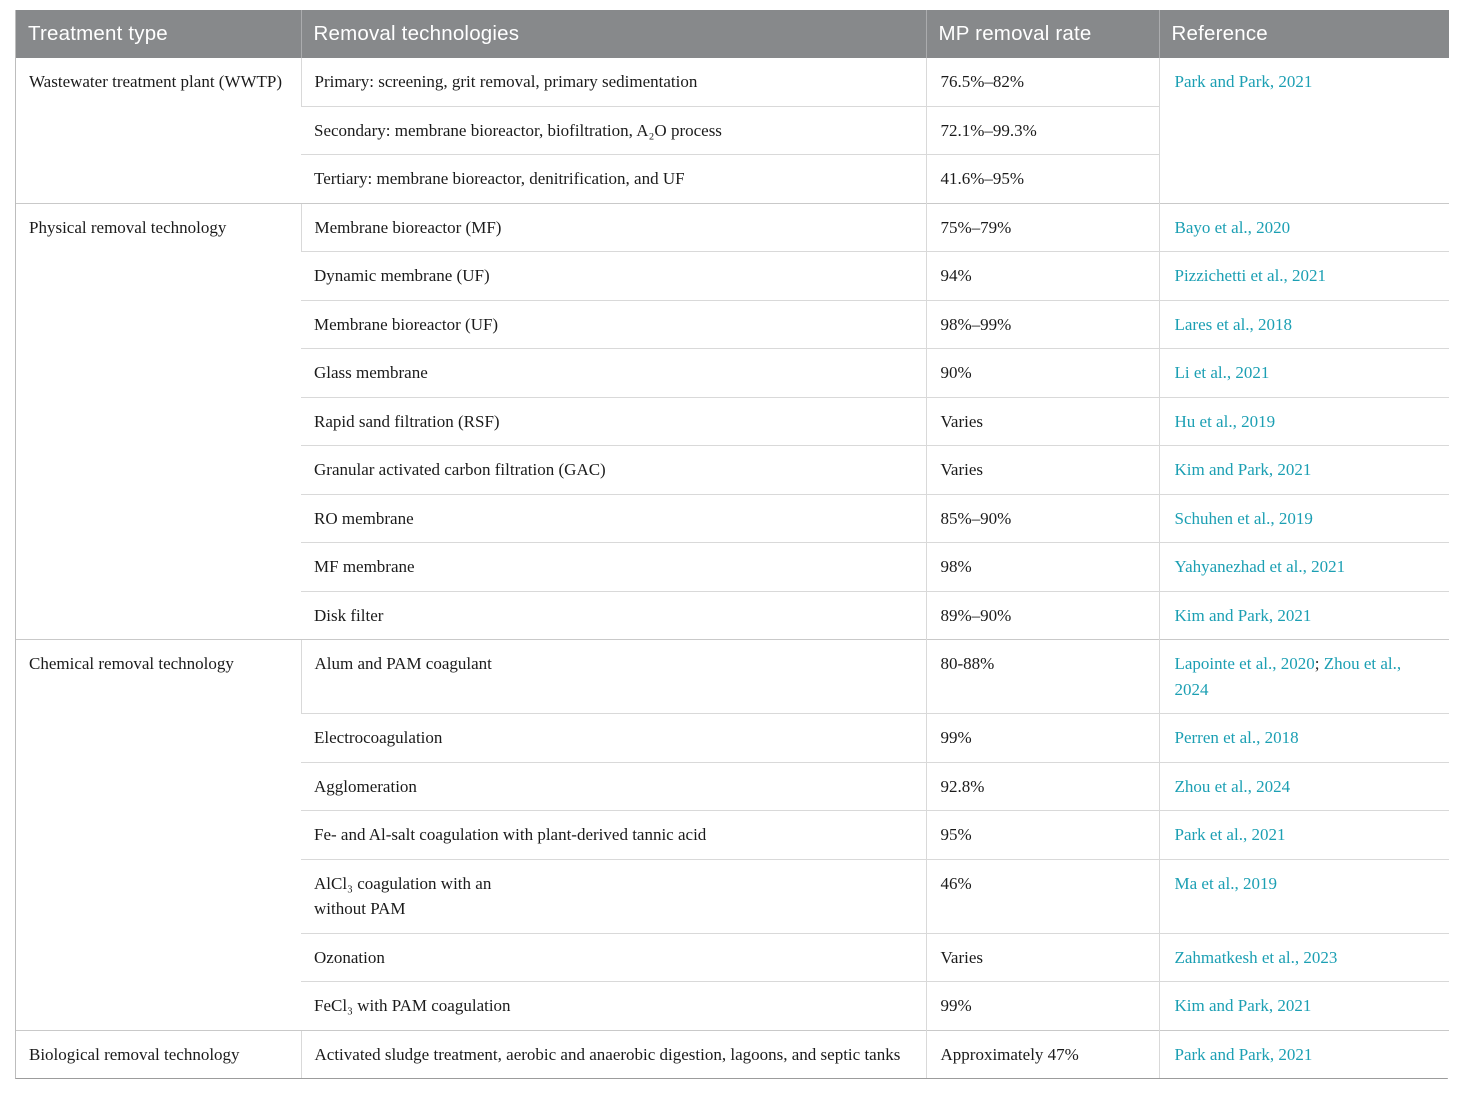 This screenshot has width=1460, height=1117. Describe the element at coordinates (1042, 834) in the screenshot. I see `removal-rate-cell: 95%` at that location.